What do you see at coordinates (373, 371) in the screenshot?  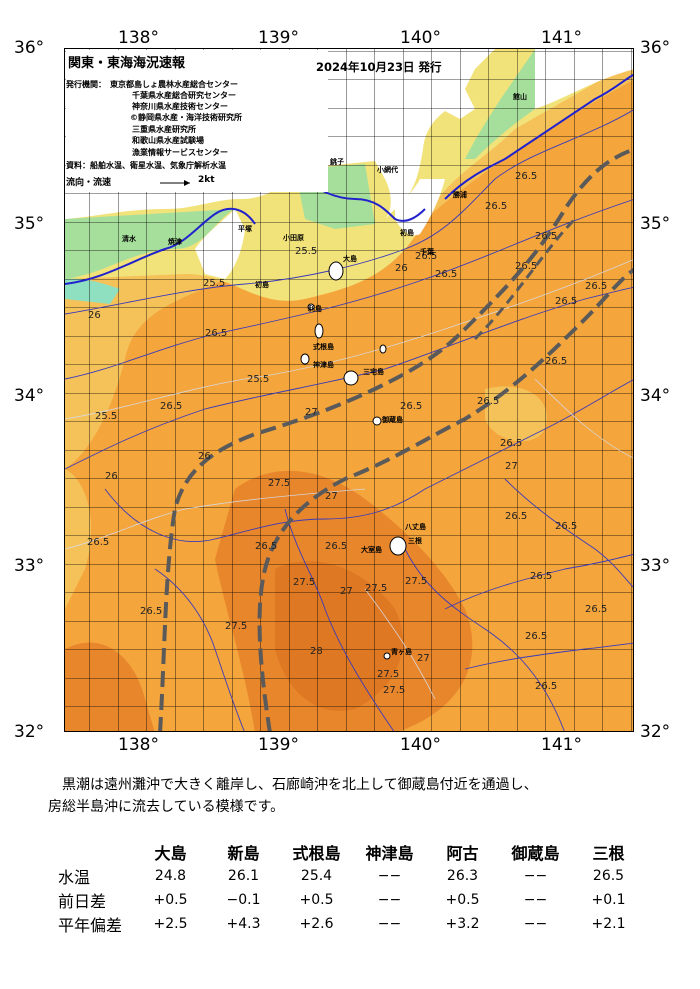 I see `place-label: 三宅島` at bounding box center [373, 371].